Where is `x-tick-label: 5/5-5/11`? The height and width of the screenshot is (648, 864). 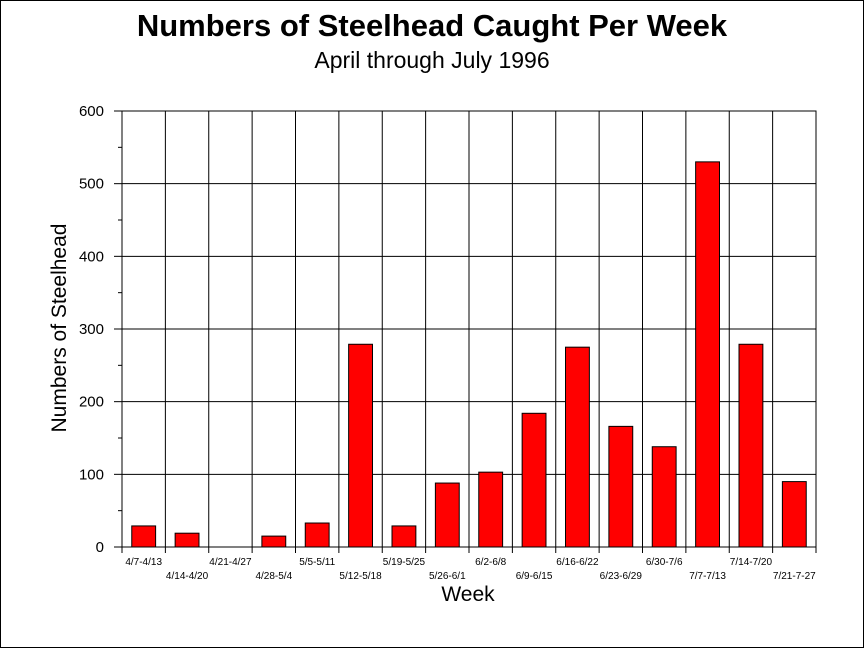
x-tick-label: 5/5-5/11 is located at coordinates (317, 562).